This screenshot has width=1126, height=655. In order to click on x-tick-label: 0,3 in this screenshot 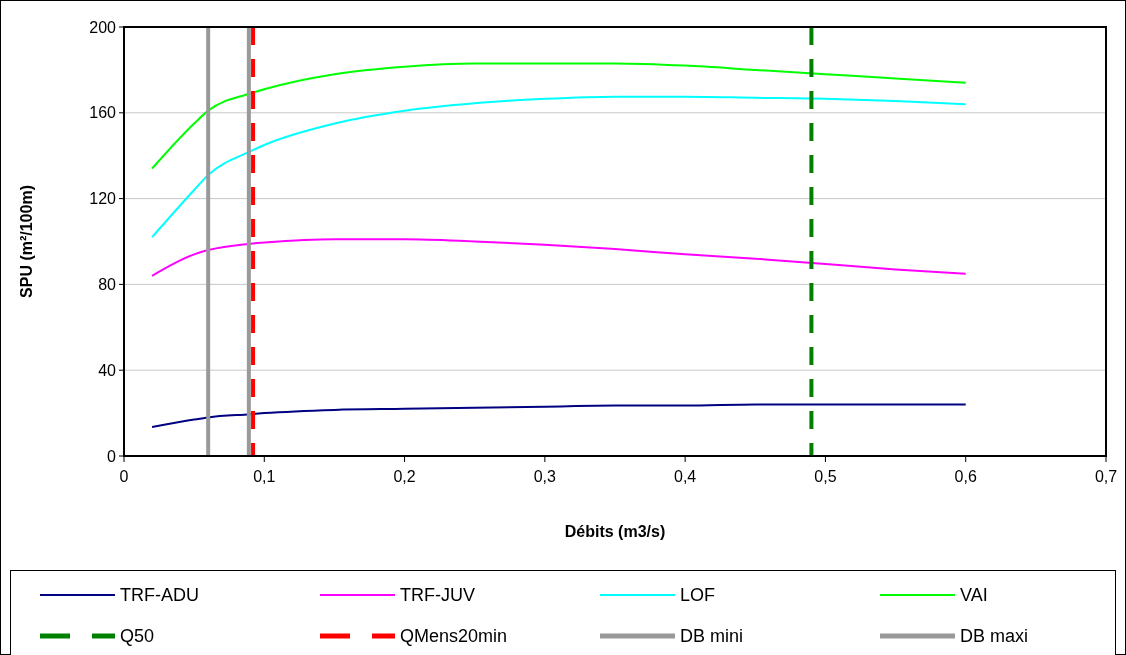, I will do `click(545, 476)`.